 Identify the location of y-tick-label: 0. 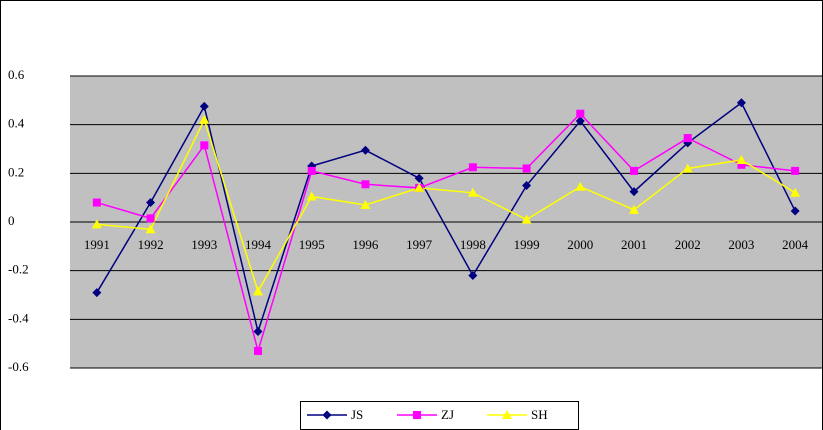
(11, 220).